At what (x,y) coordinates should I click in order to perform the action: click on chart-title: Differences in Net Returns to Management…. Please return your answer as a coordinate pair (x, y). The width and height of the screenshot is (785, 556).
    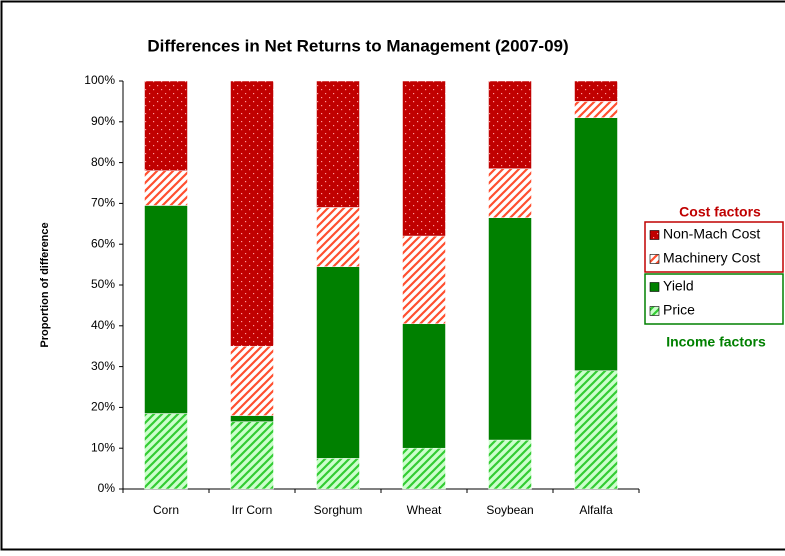
    Looking at the image, I should click on (357, 45).